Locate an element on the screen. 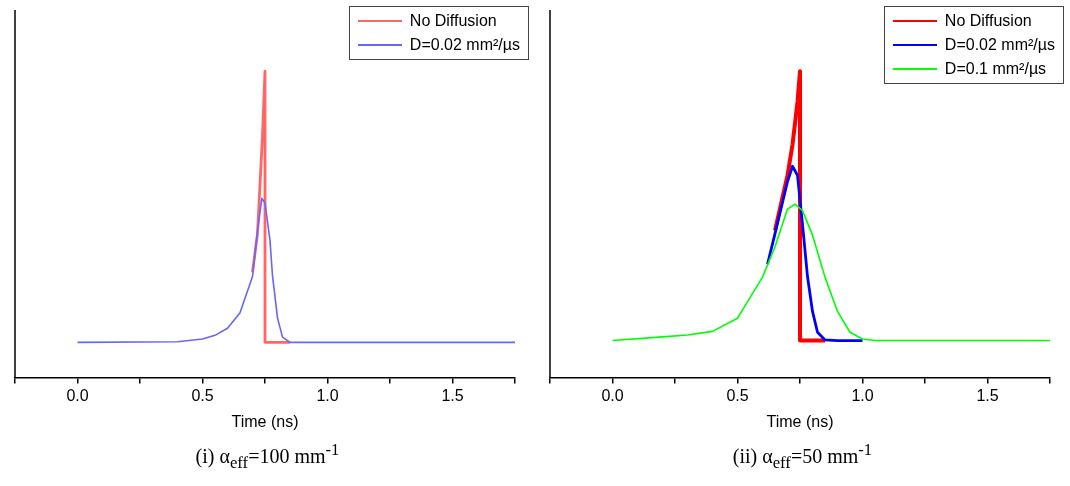 Image resolution: width=1070 pixels, height=486 pixels. text: (i) α$_{eff}$=100 mm$^{-1}$ is located at coordinates (267, 456).